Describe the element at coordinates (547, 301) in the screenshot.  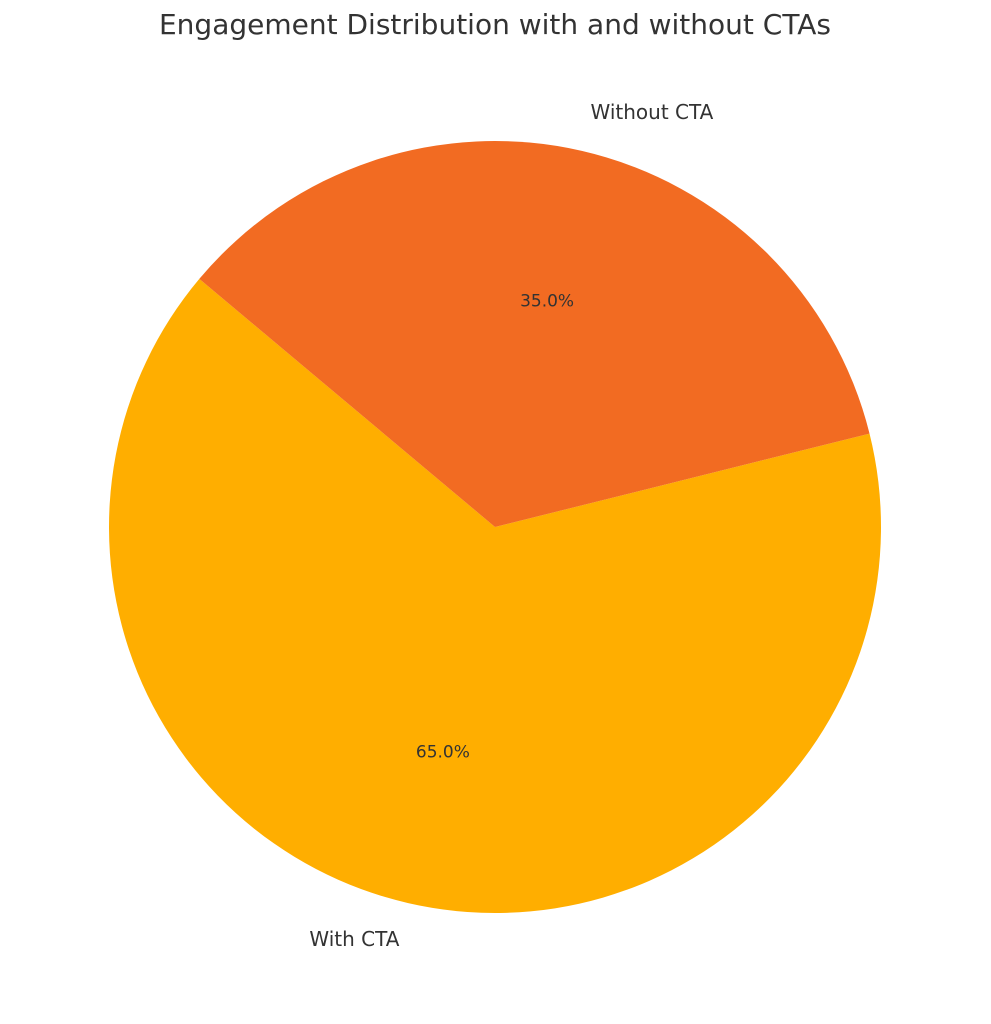
I see `value-label: 35.0%` at that location.